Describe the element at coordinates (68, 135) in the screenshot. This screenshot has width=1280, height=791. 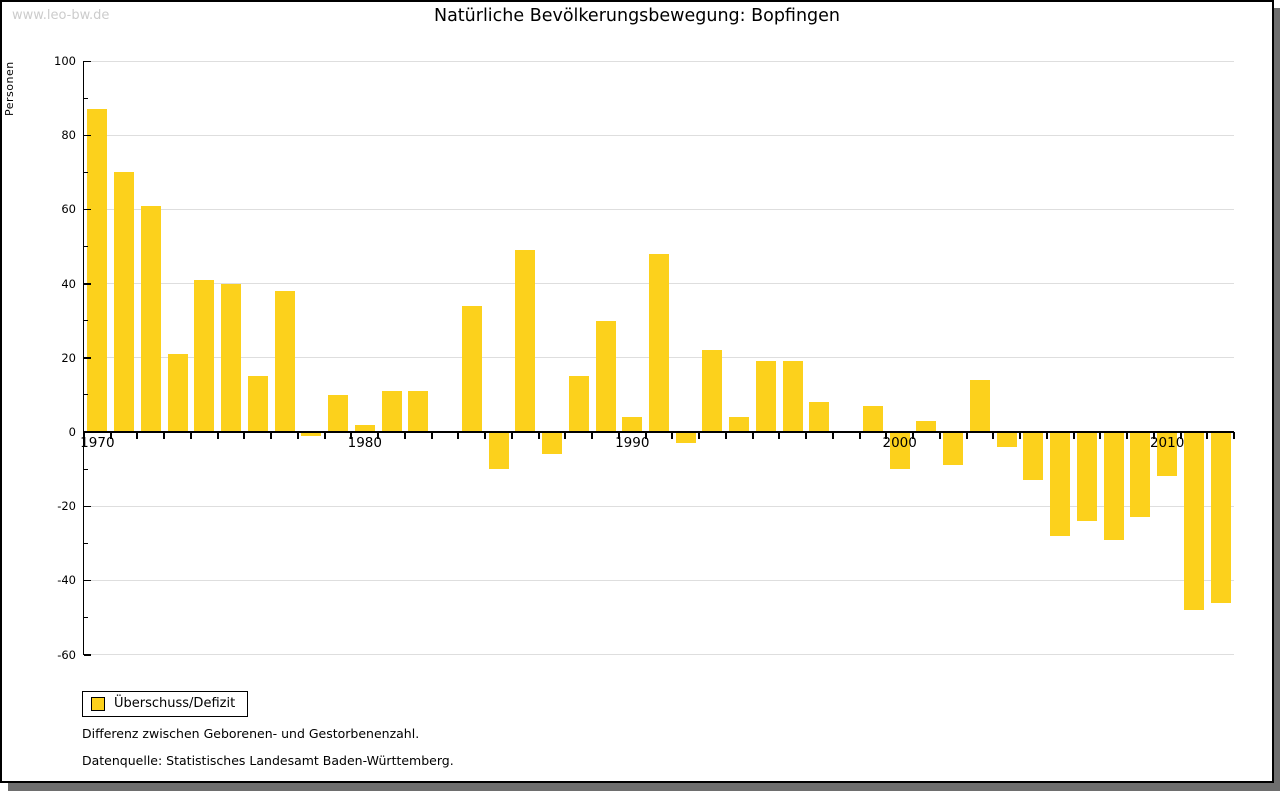
I see `y-tick-label-80: 80` at that location.